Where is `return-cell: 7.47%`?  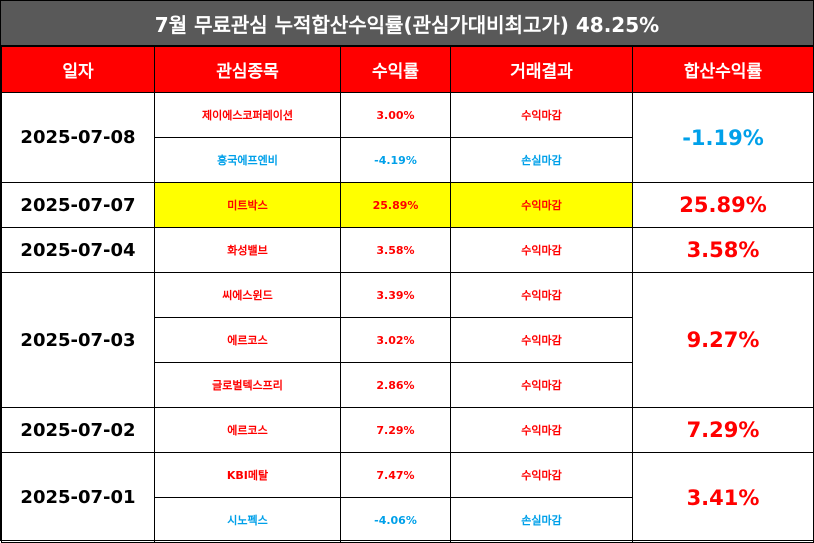
return-cell: 7.47% is located at coordinates (395, 475).